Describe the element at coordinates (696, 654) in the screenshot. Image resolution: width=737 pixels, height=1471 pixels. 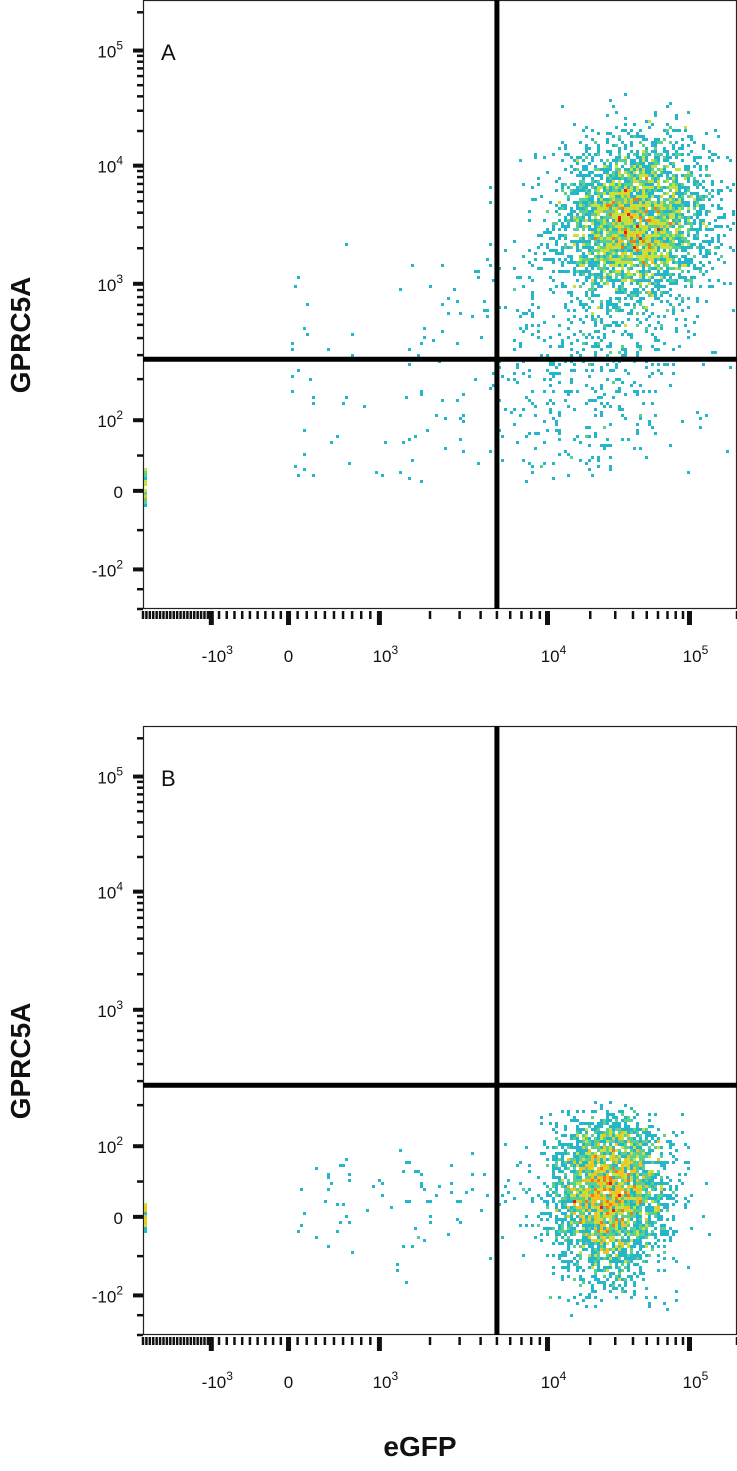
I see `x-tick-label: 105` at that location.